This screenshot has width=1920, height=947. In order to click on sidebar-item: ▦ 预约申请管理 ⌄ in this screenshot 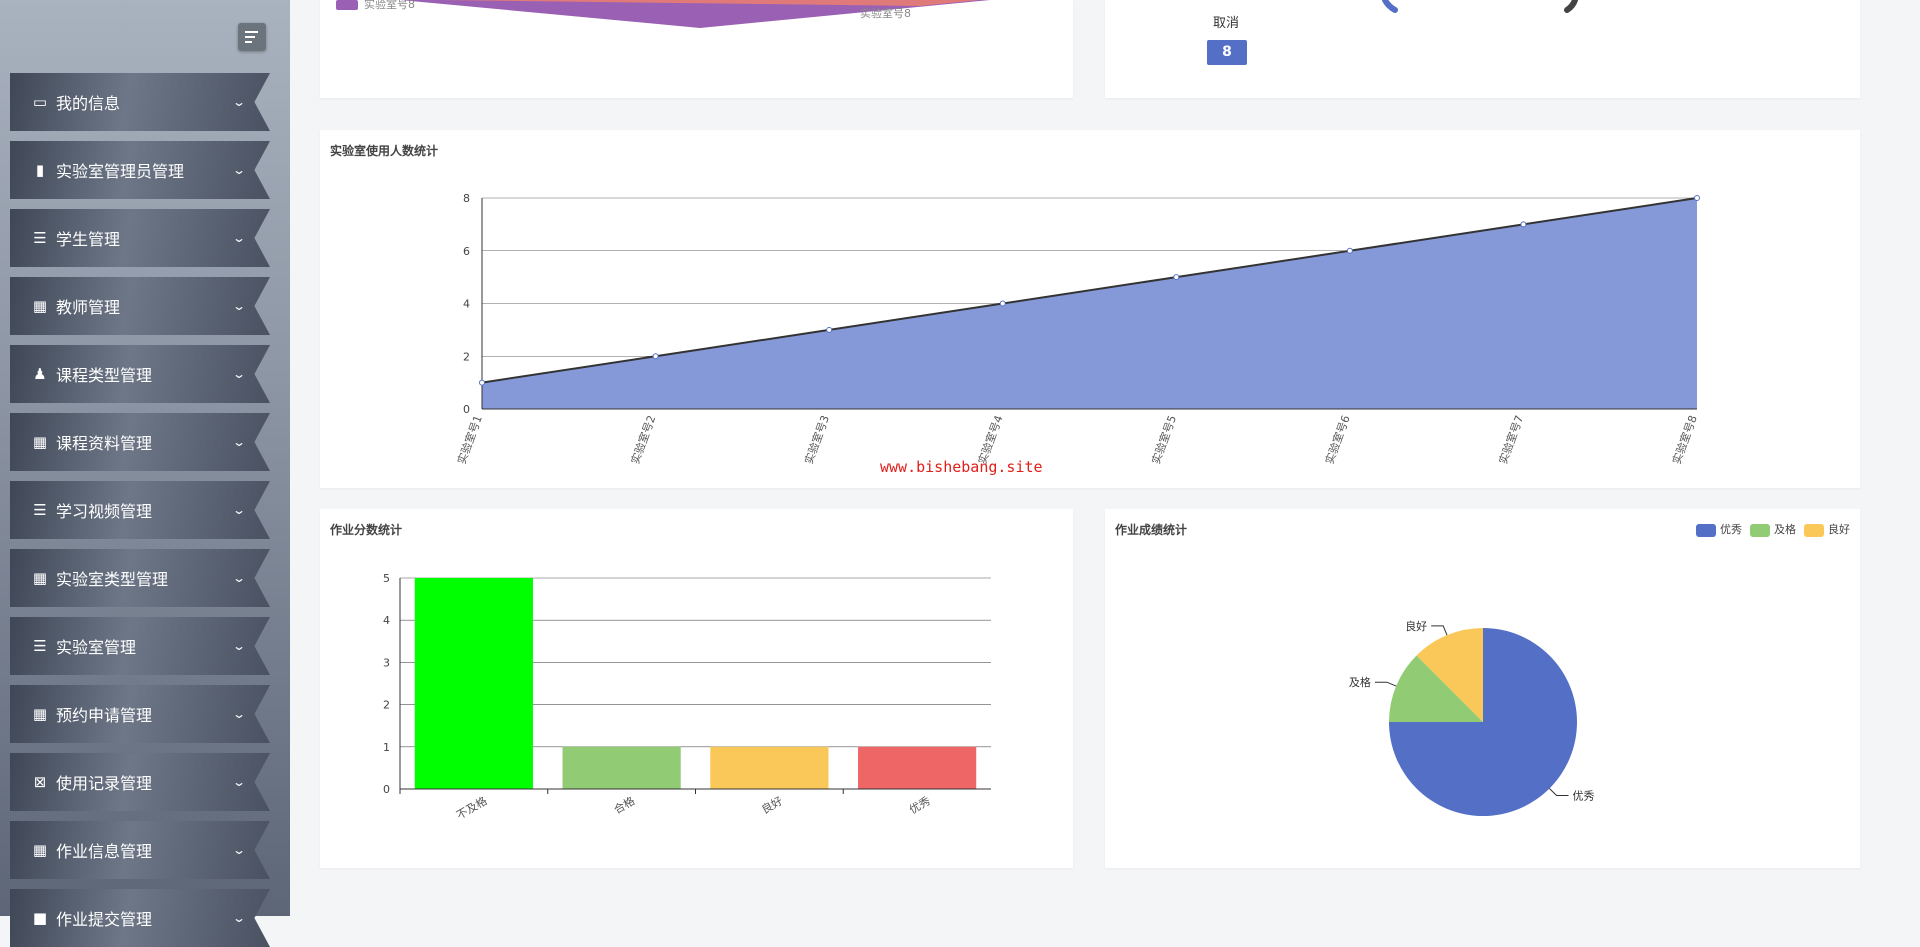, I will do `click(140, 714)`.